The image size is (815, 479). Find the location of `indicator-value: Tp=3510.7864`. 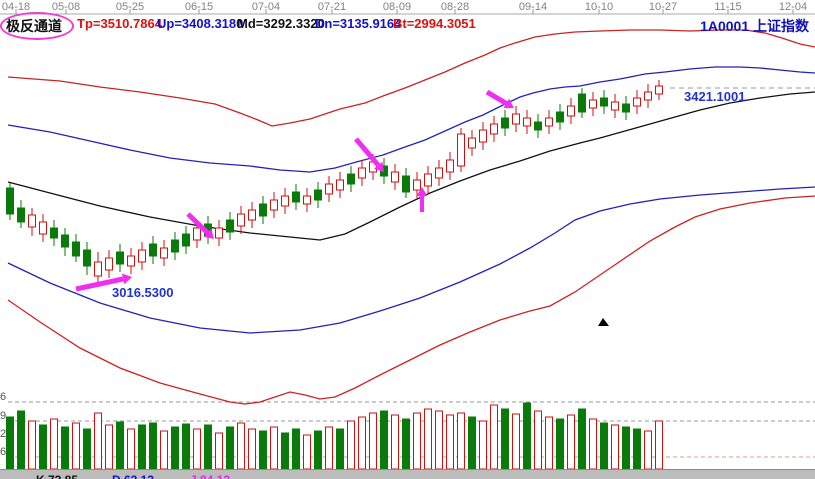

indicator-value: Tp=3510.7864 is located at coordinates (119, 23).